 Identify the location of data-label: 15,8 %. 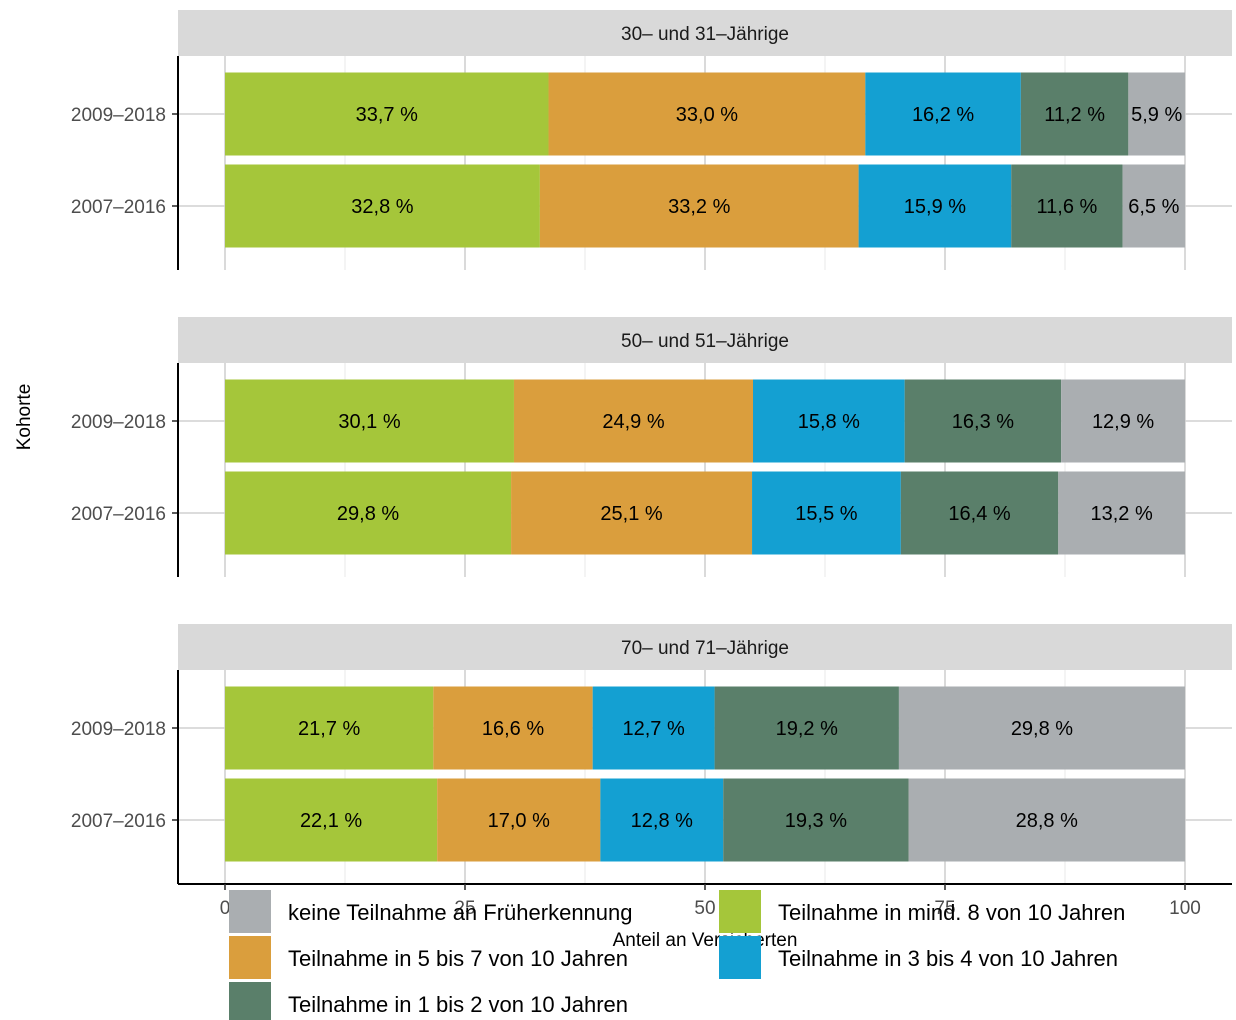
(829, 422).